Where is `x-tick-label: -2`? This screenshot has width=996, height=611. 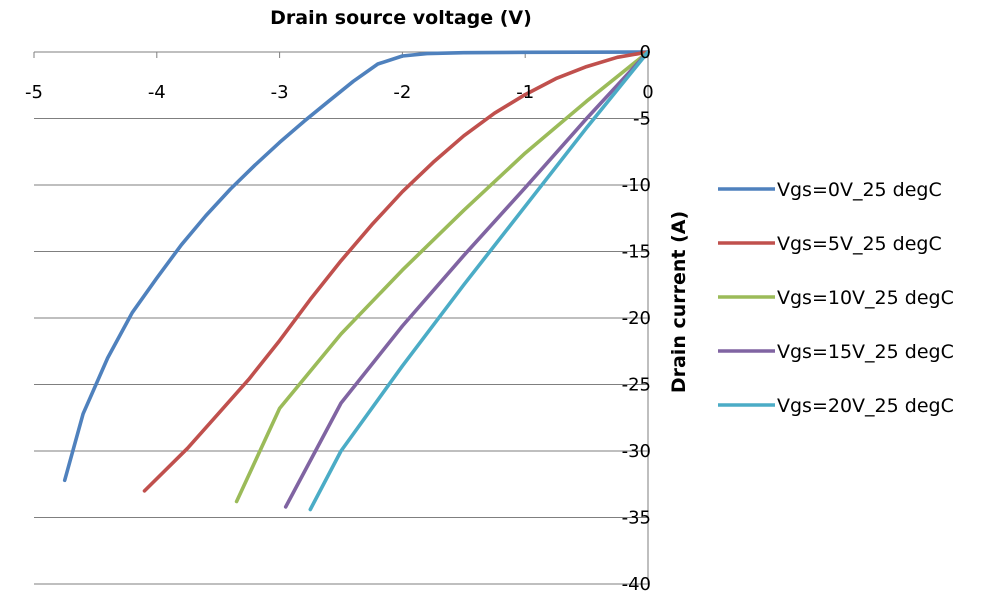 x-tick-label: -2 is located at coordinates (402, 92).